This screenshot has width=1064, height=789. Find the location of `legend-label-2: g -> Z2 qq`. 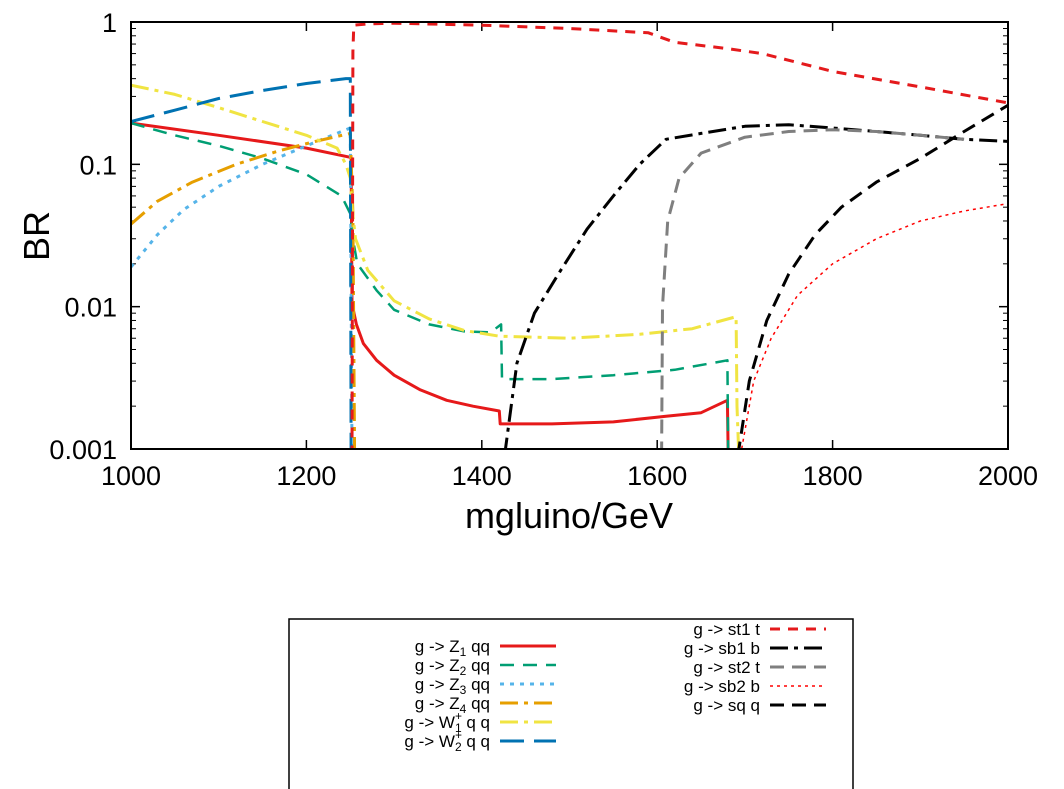

legend-label-2: g -> Z2 qq is located at coordinates (452, 667).